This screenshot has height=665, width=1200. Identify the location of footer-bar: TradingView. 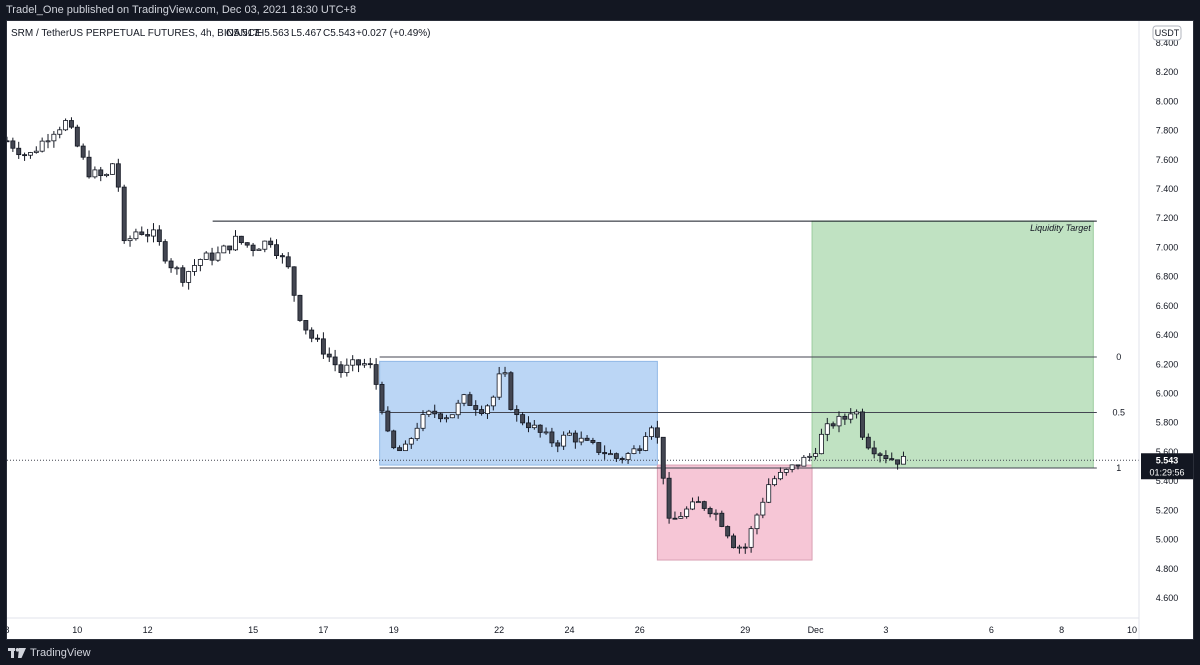
(600, 653).